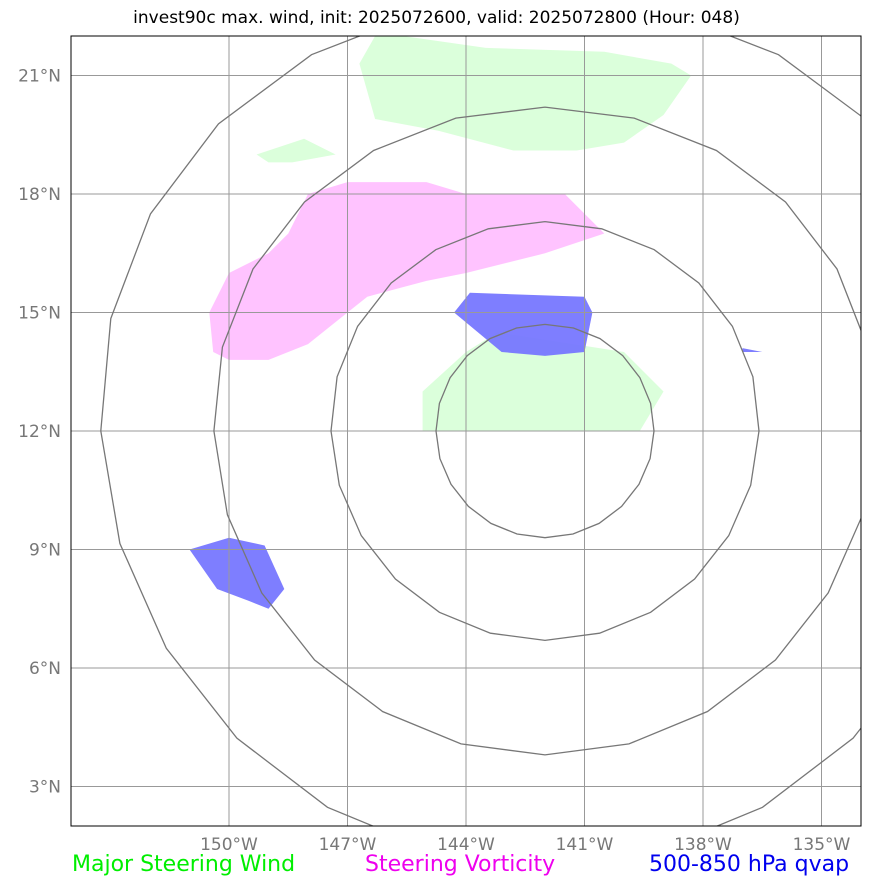  Describe the element at coordinates (45, 788) in the screenshot. I see `lat-tick-label: 3°N` at that location.